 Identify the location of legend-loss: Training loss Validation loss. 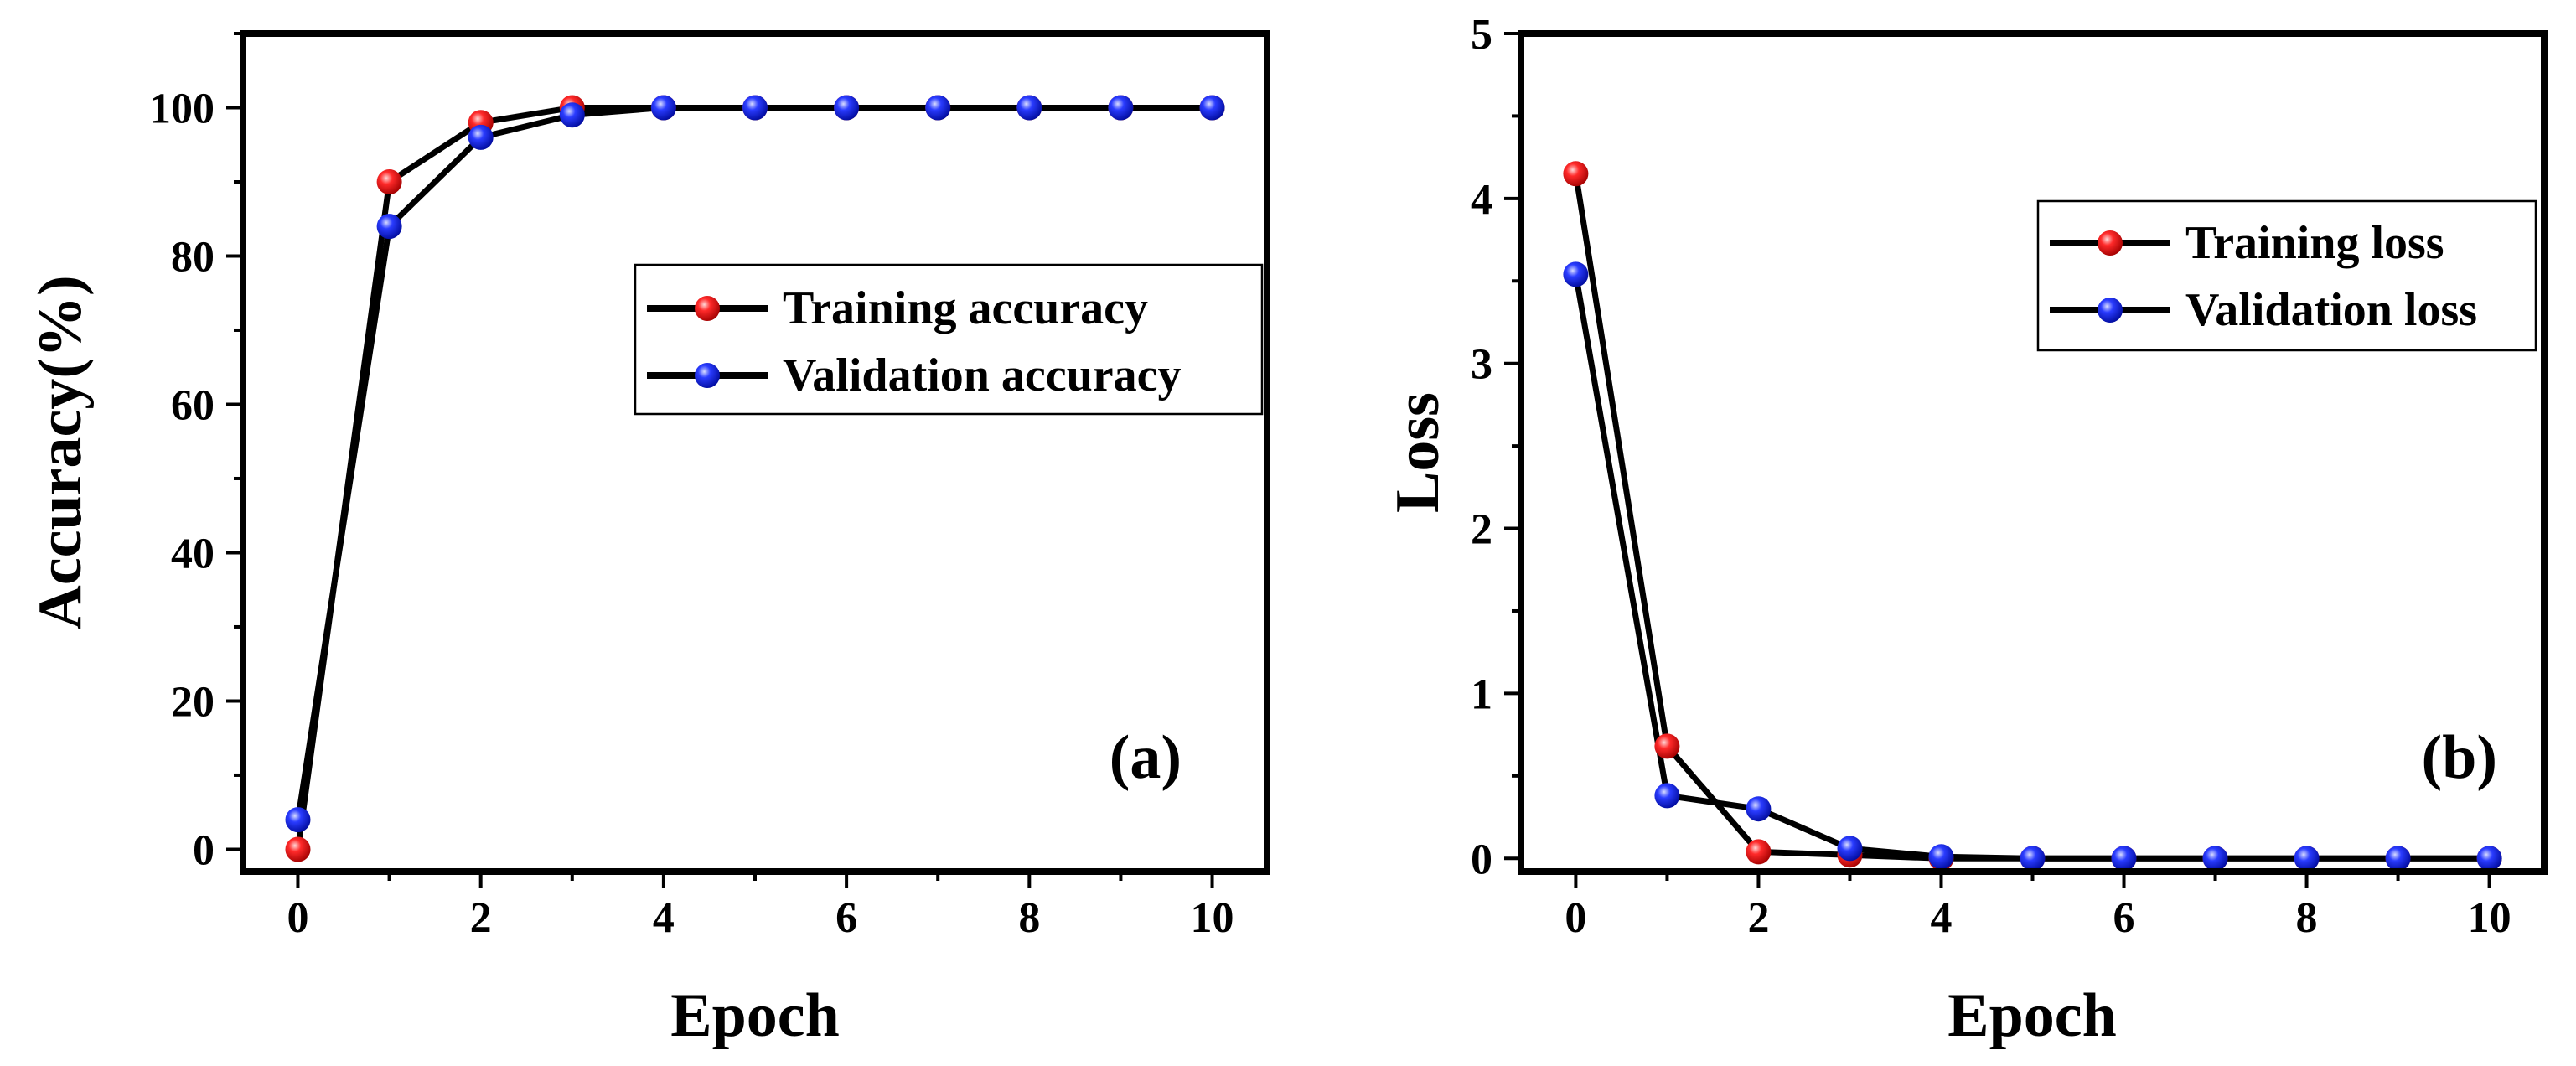
(2286, 275).